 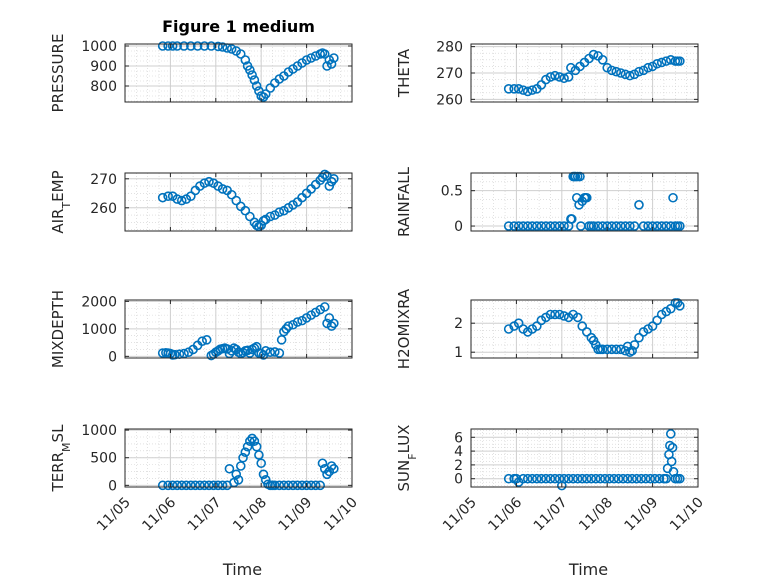 I want to click on y-tick-label: 900, so click(x=103, y=67).